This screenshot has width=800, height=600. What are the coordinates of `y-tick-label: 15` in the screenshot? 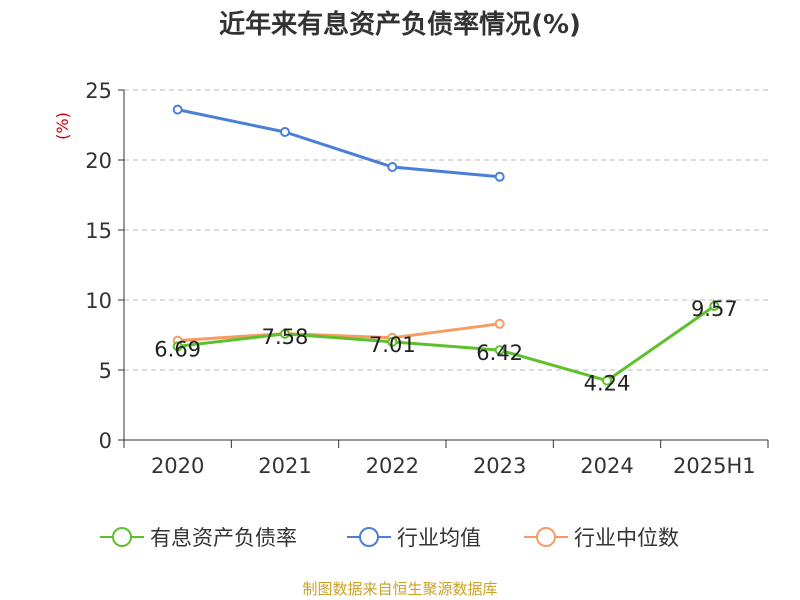 It's located at (98, 231).